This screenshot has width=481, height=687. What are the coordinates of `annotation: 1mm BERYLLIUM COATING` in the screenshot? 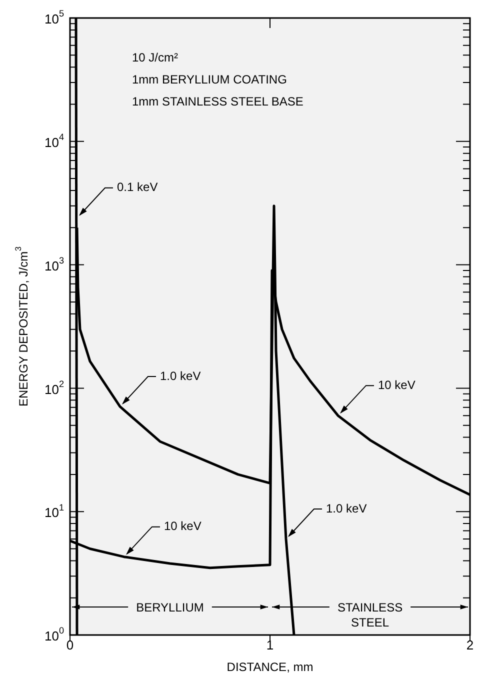 It's located at (209, 79).